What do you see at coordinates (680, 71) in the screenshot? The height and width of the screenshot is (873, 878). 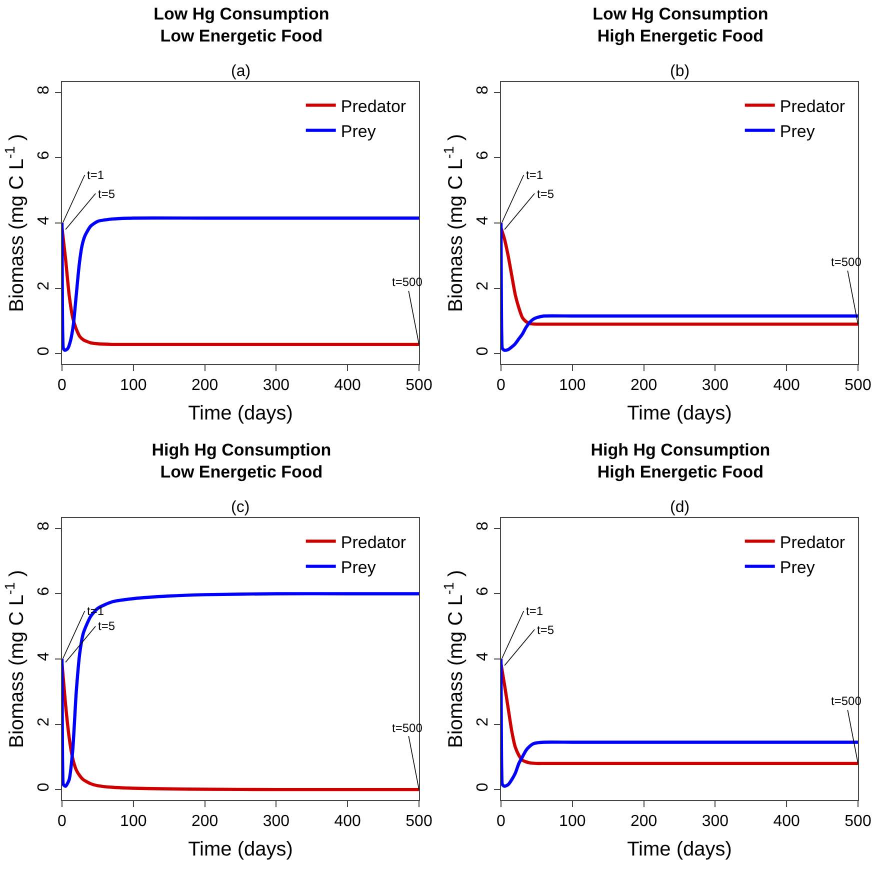 I see `chart-subtitle: (b)` at bounding box center [680, 71].